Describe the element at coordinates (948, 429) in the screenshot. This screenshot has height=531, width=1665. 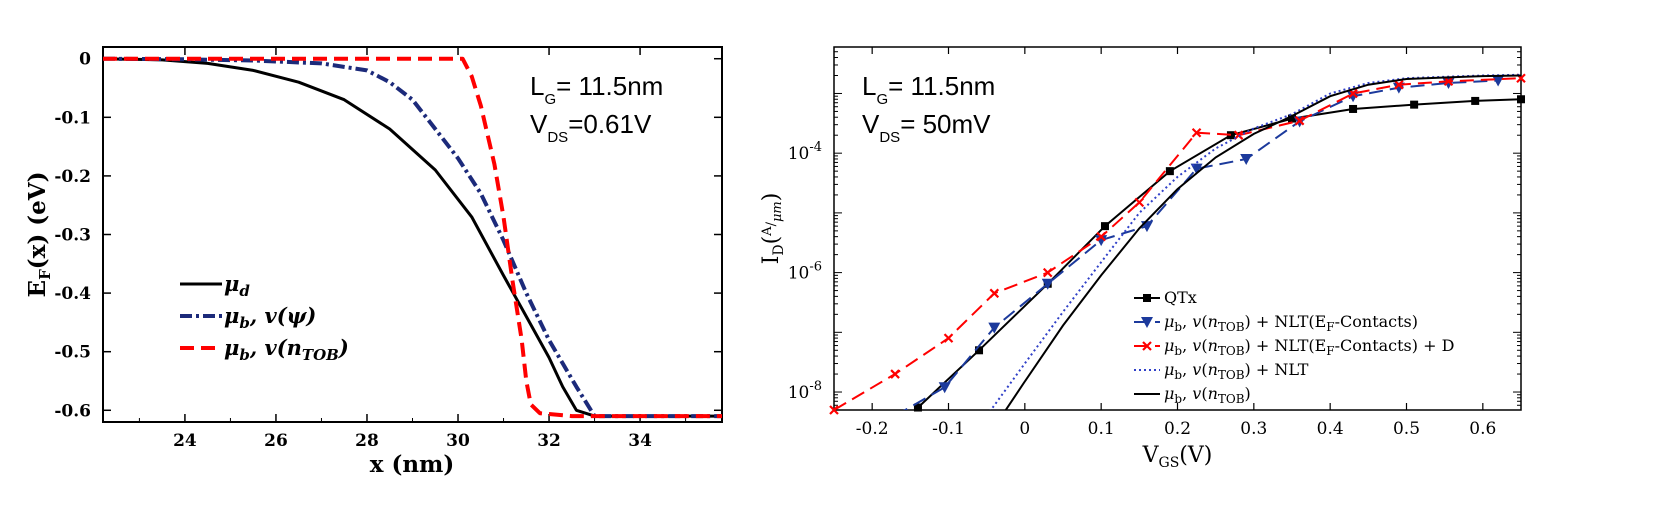
I see `right-x-tick-label: -0.1` at that location.